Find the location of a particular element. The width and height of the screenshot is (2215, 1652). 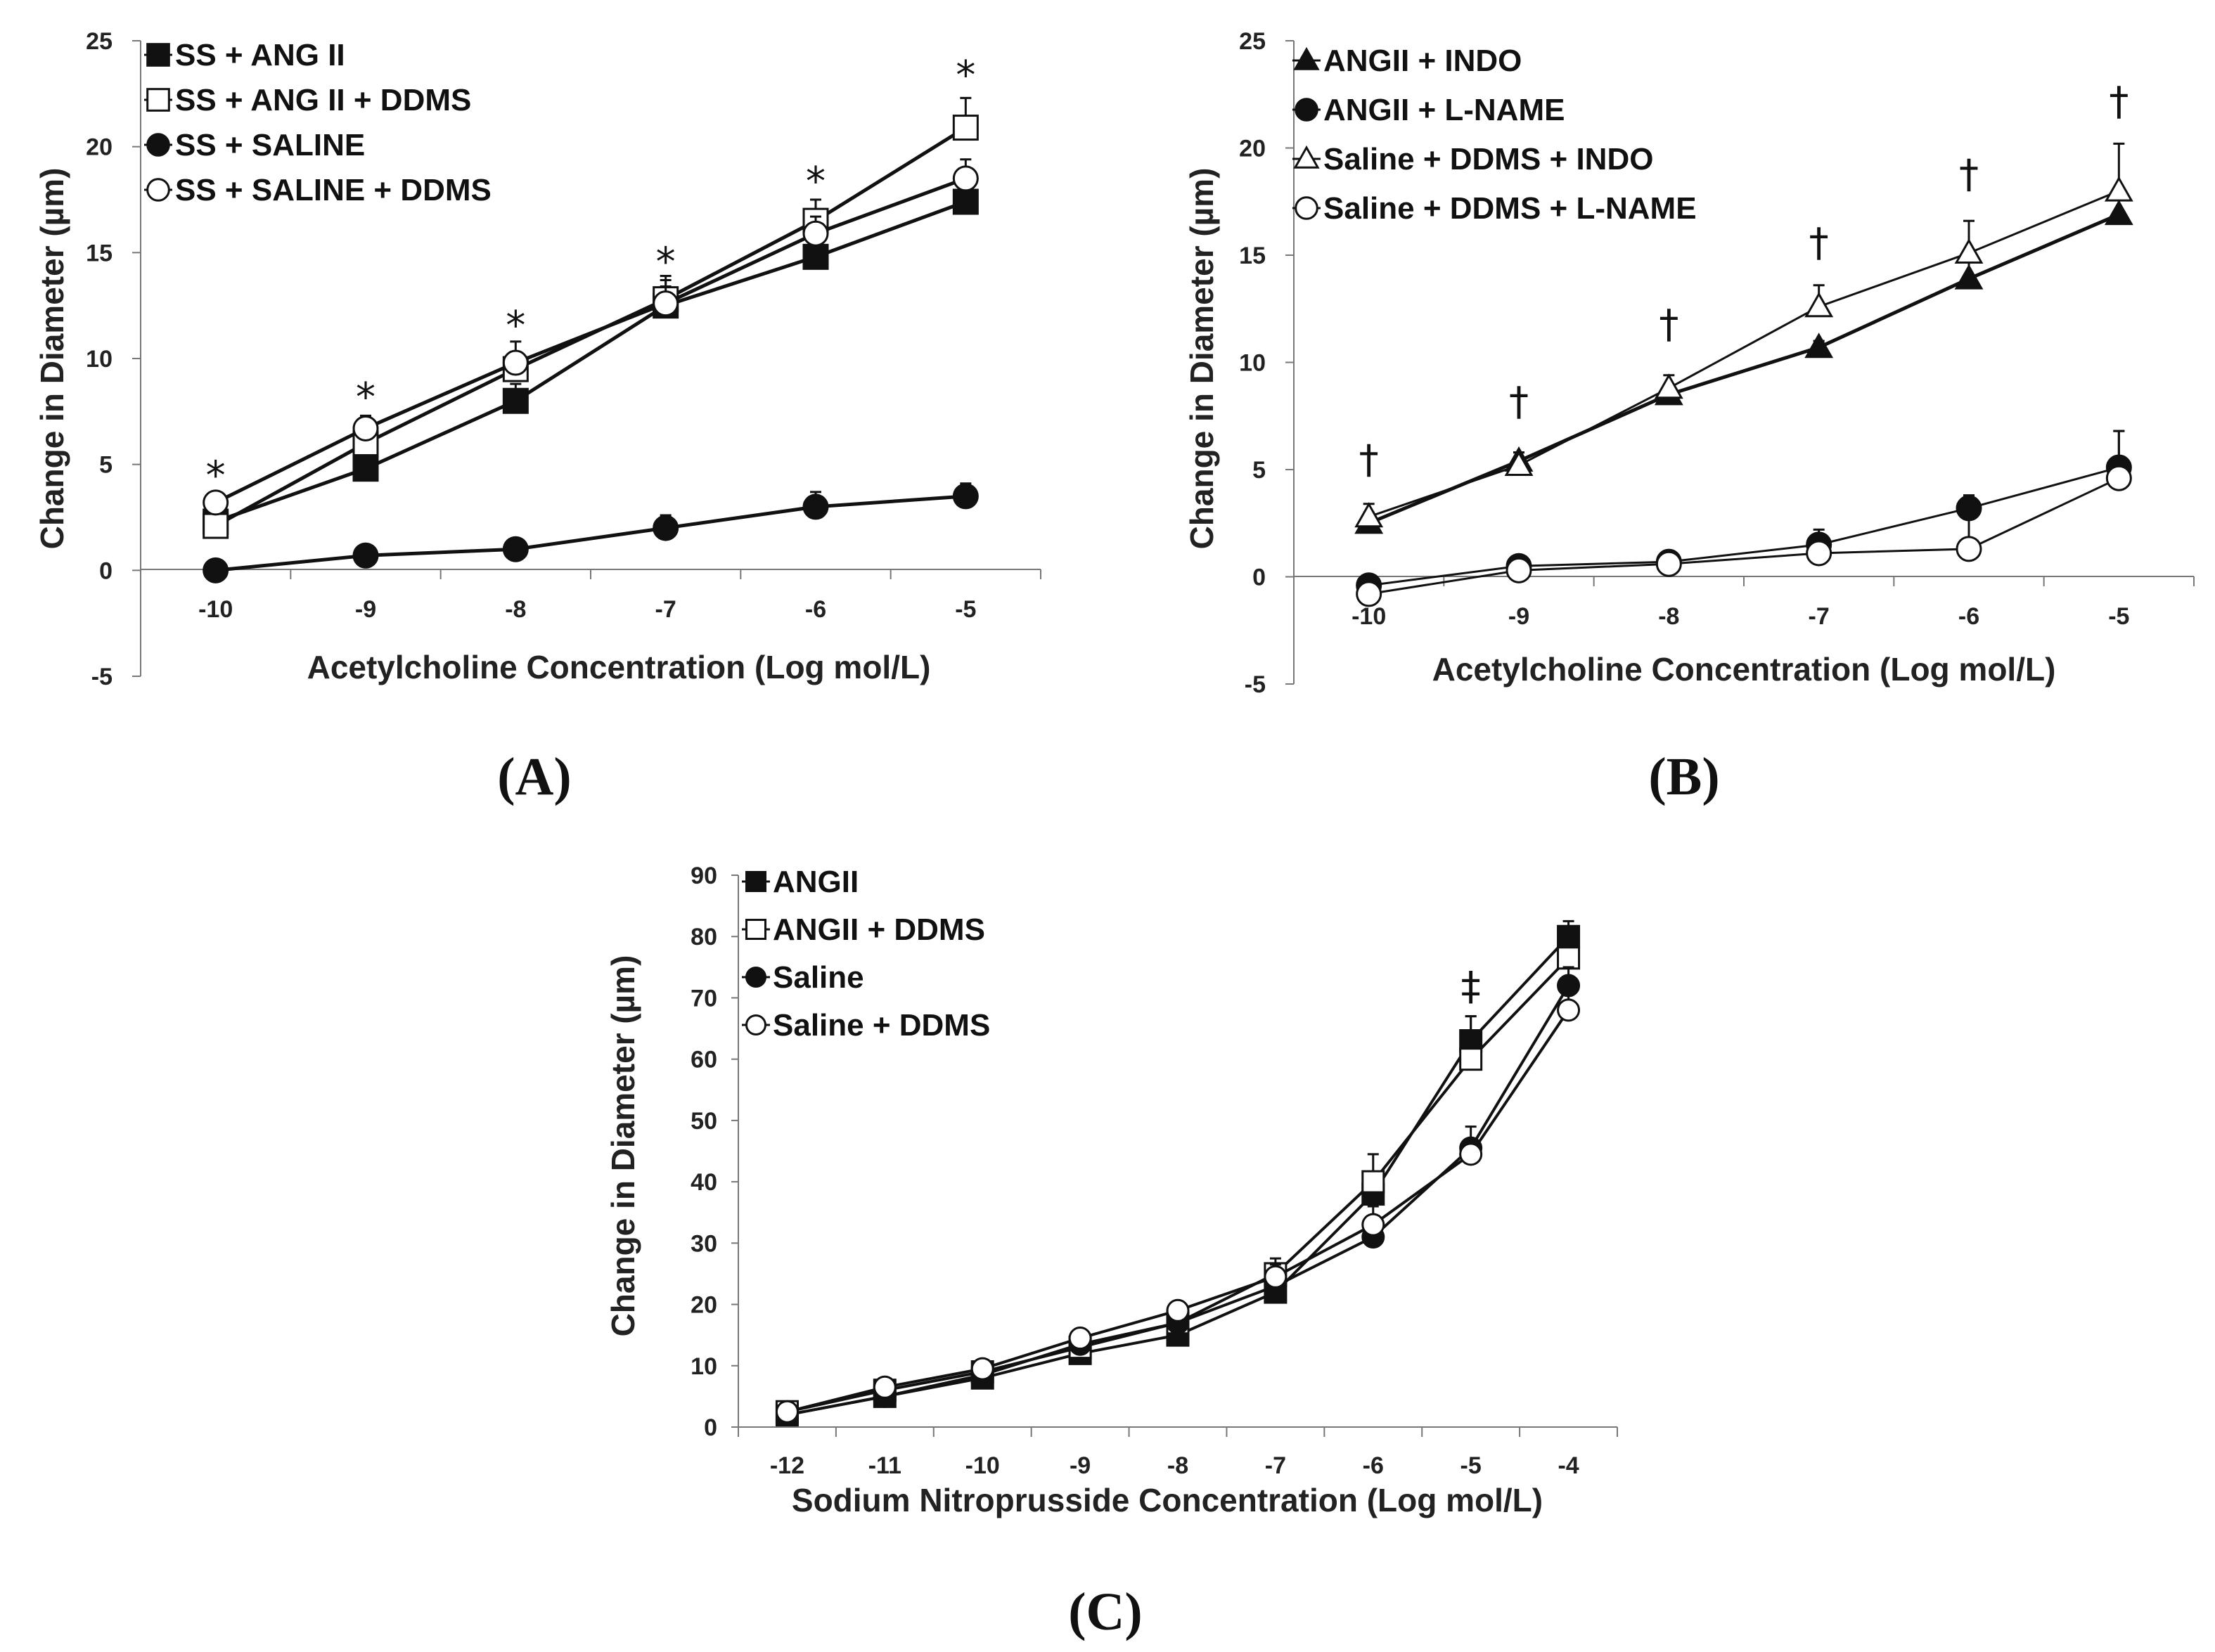

legend-label: SS + SALINE is located at coordinates (270, 145).